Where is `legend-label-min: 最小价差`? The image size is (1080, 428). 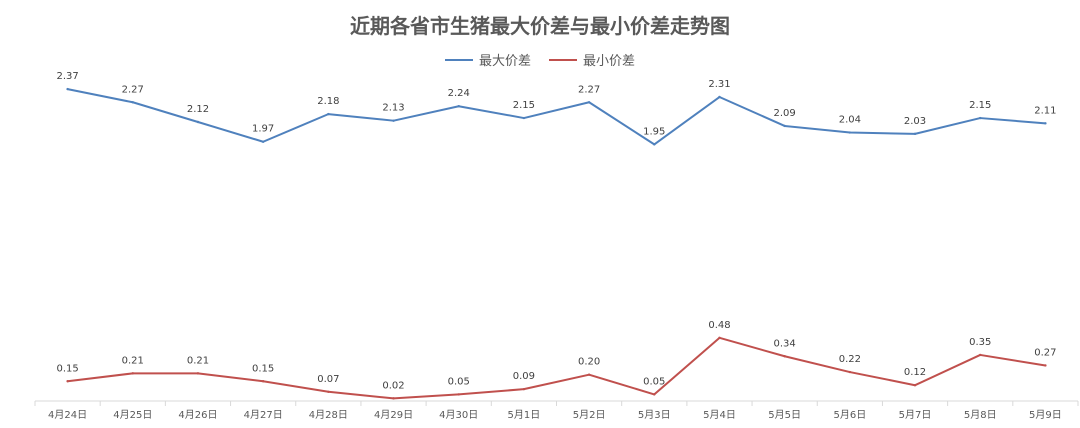 legend-label-min: 最小价差 is located at coordinates (609, 61).